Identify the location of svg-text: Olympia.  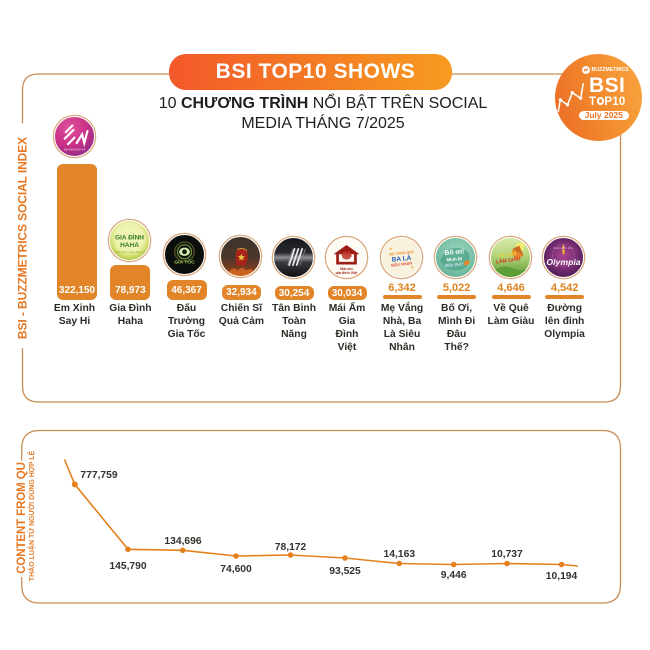
(564, 262).